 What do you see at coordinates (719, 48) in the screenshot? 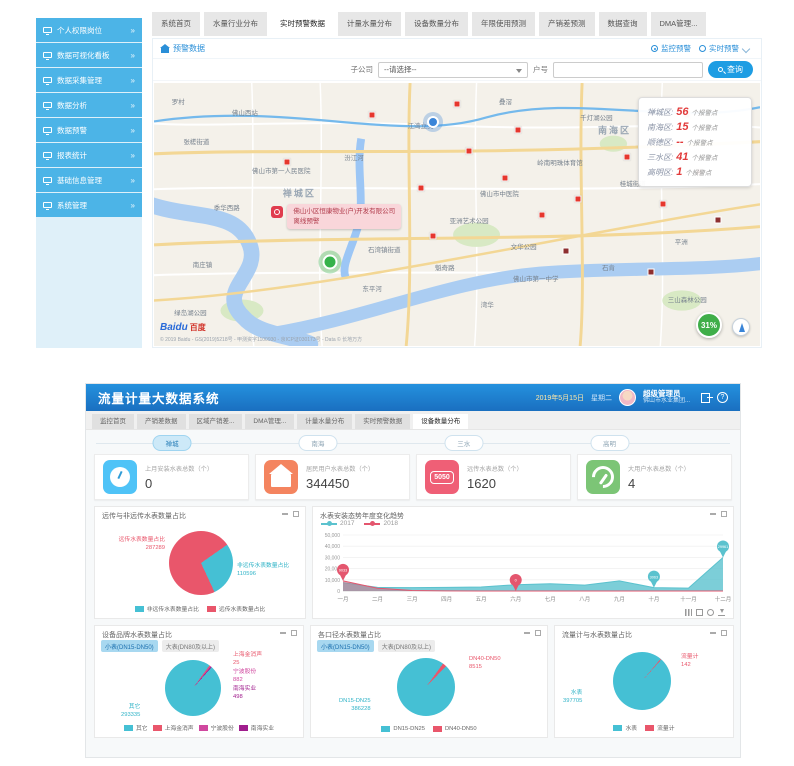
I see `radio-option: 实时预警` at bounding box center [719, 48].